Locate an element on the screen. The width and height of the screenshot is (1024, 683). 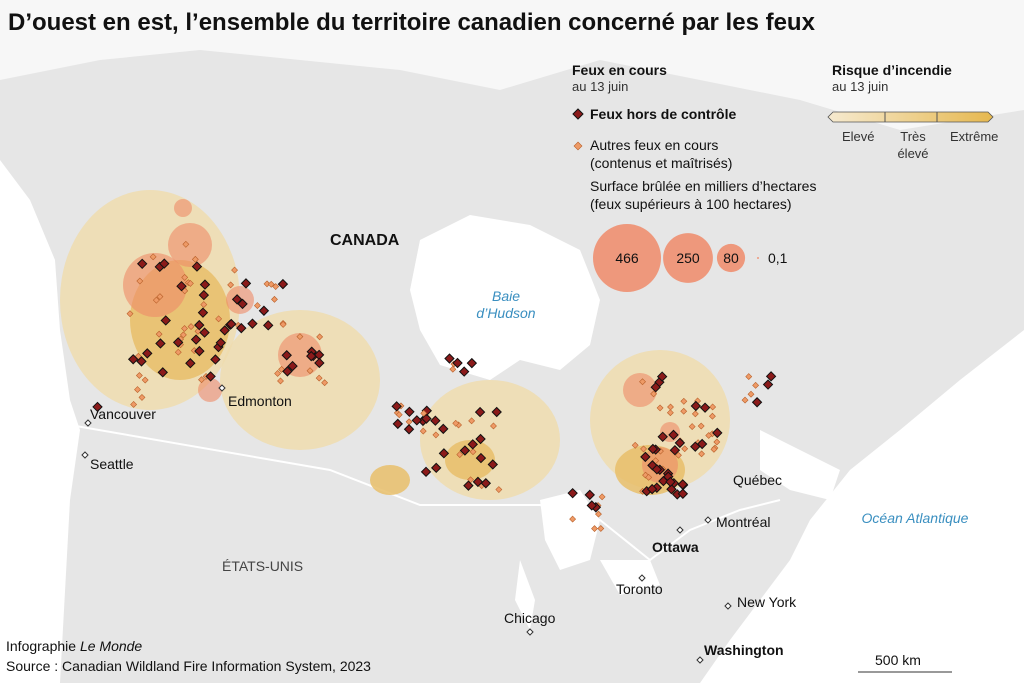
credit-name: Le Monde is located at coordinates (111, 646).